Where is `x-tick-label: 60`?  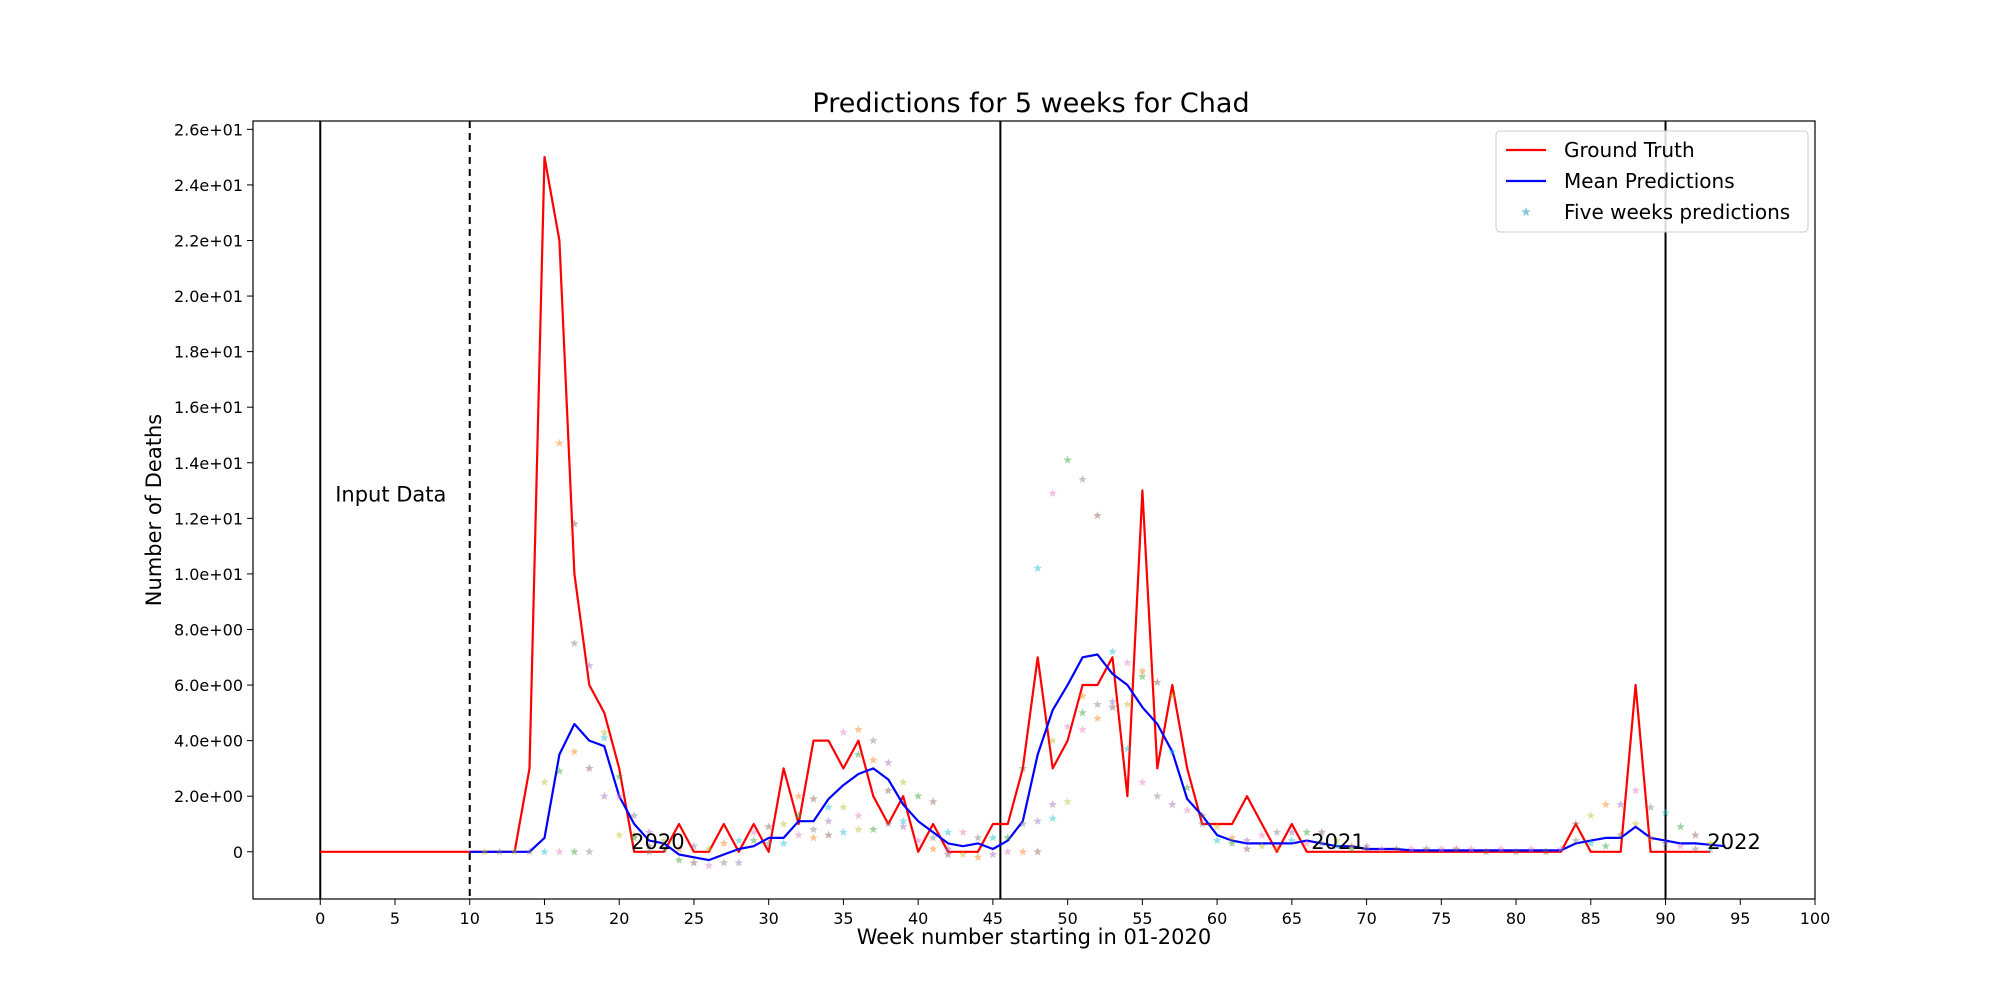 x-tick-label: 60 is located at coordinates (1217, 918).